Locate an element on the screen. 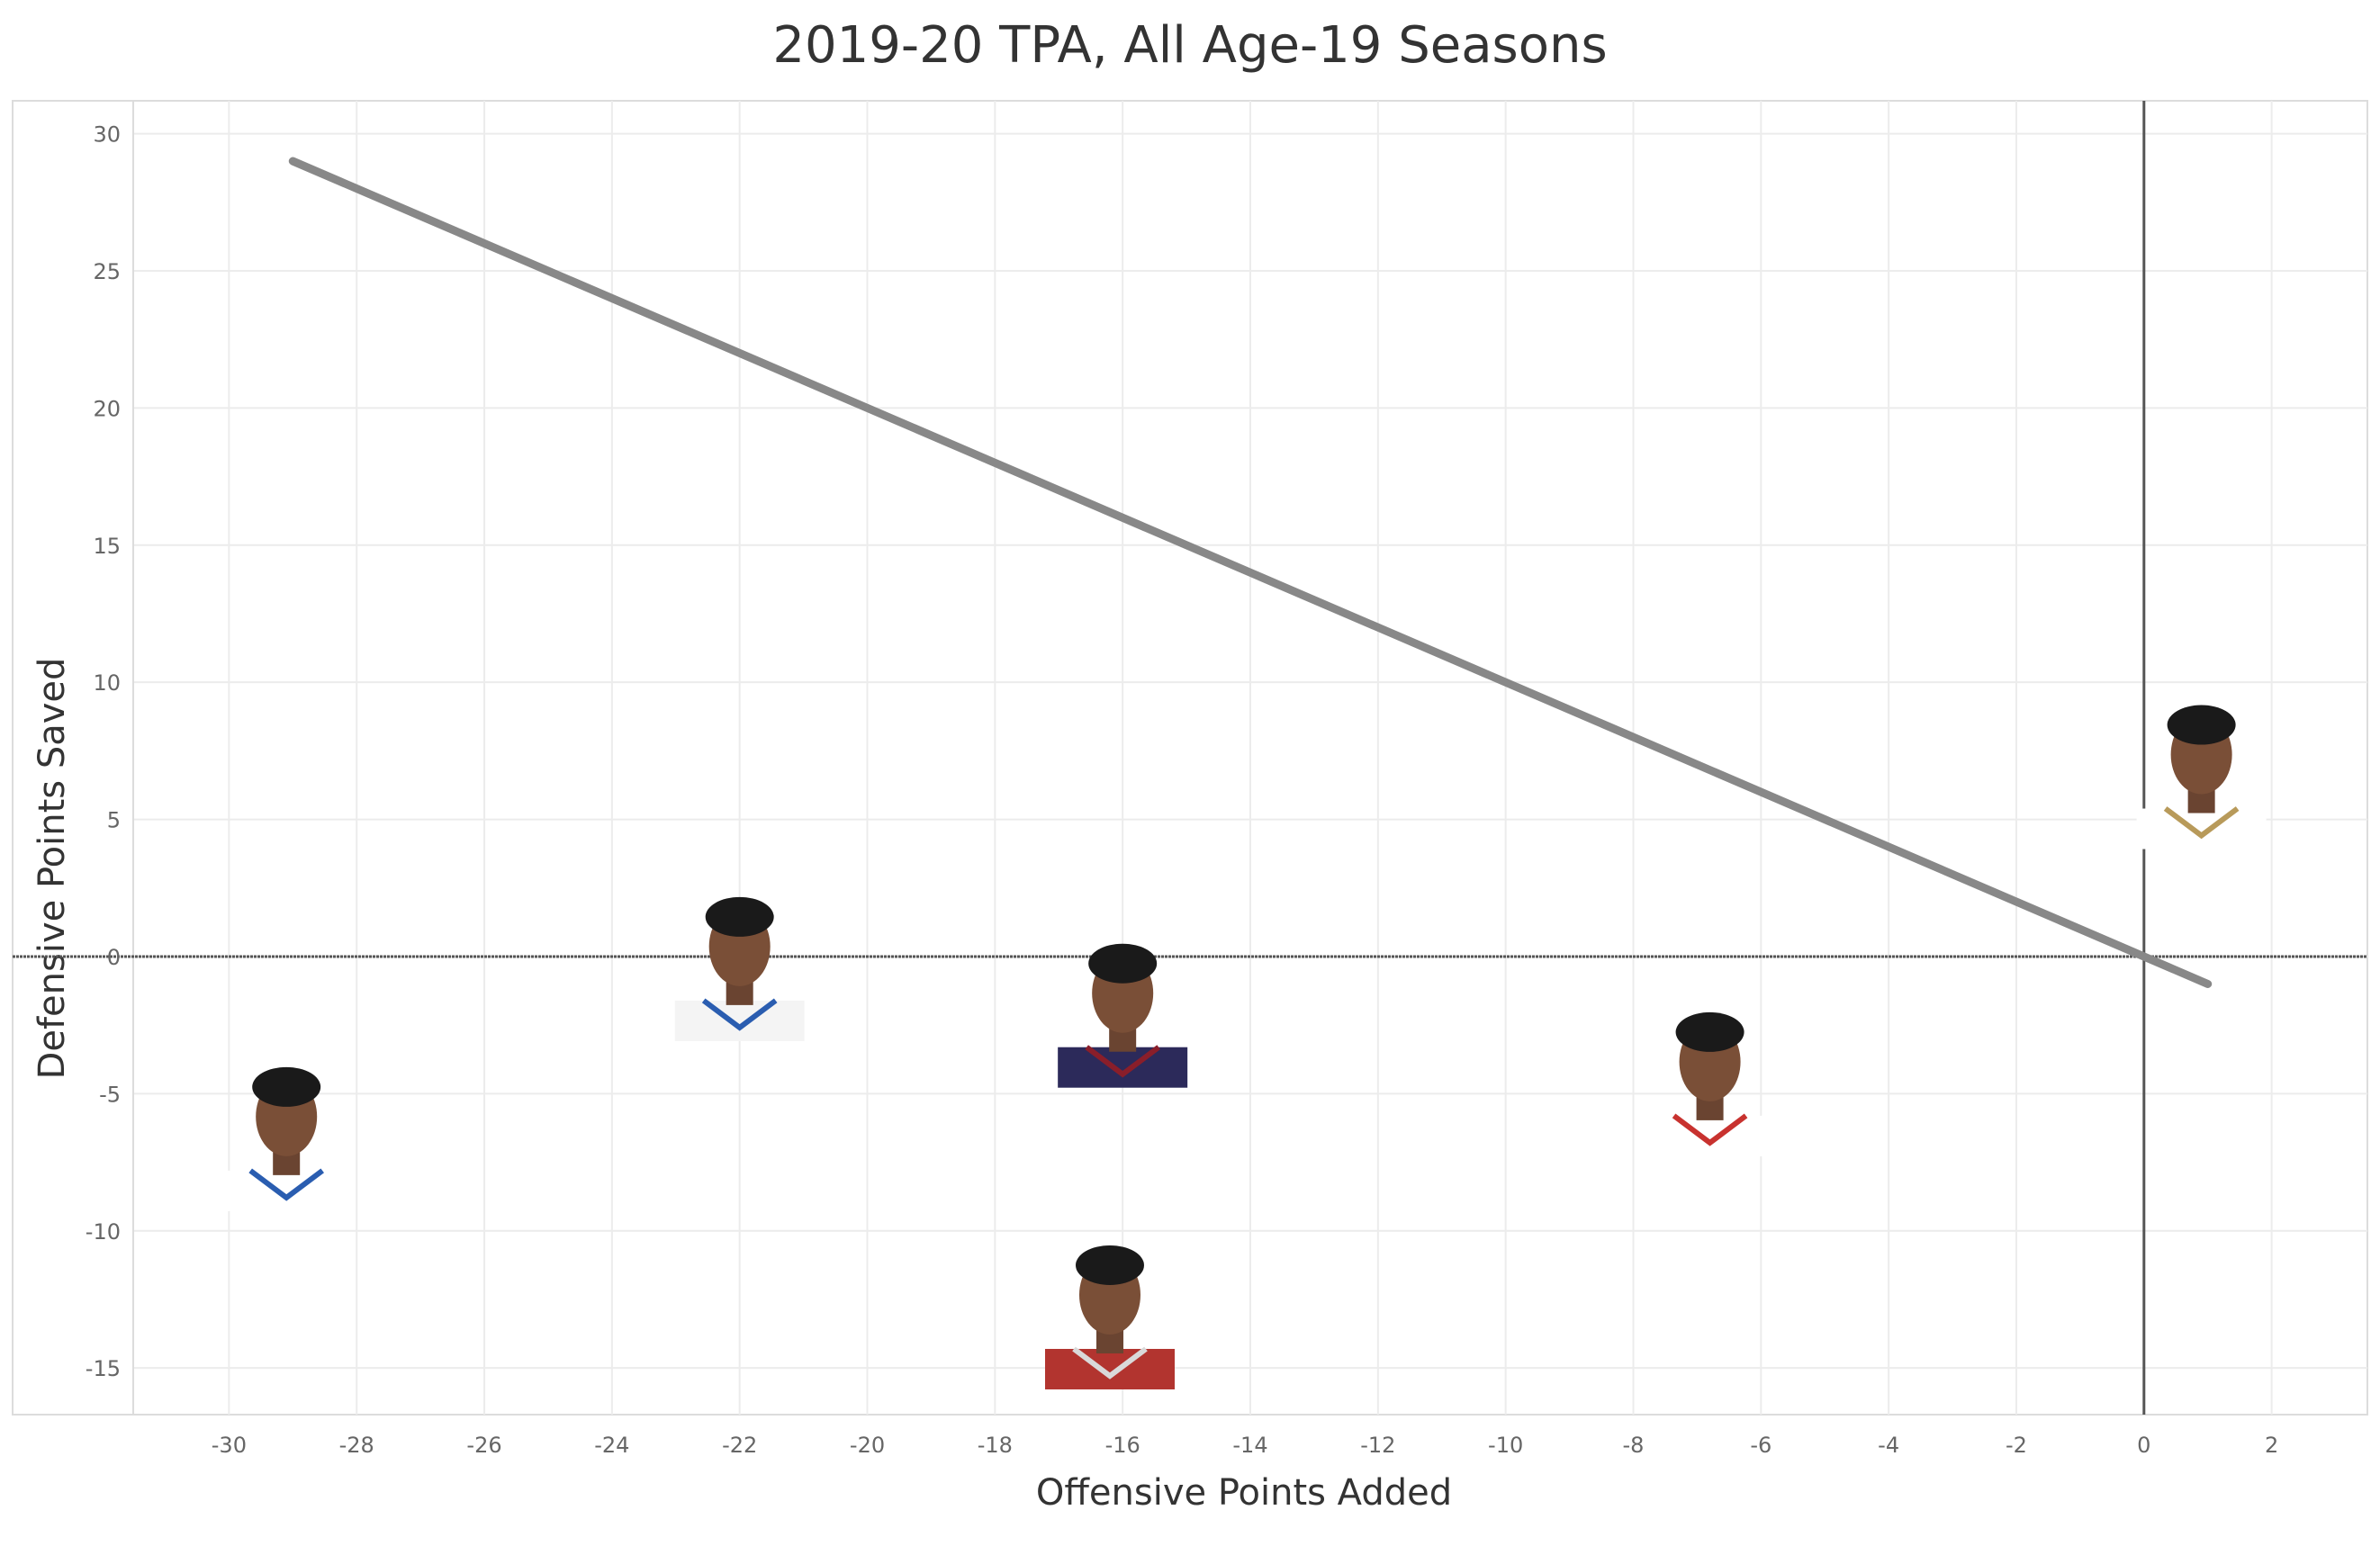 This screenshot has width=2380, height=1546. x-axis-label: Offensive Points Added is located at coordinates (1244, 1493).